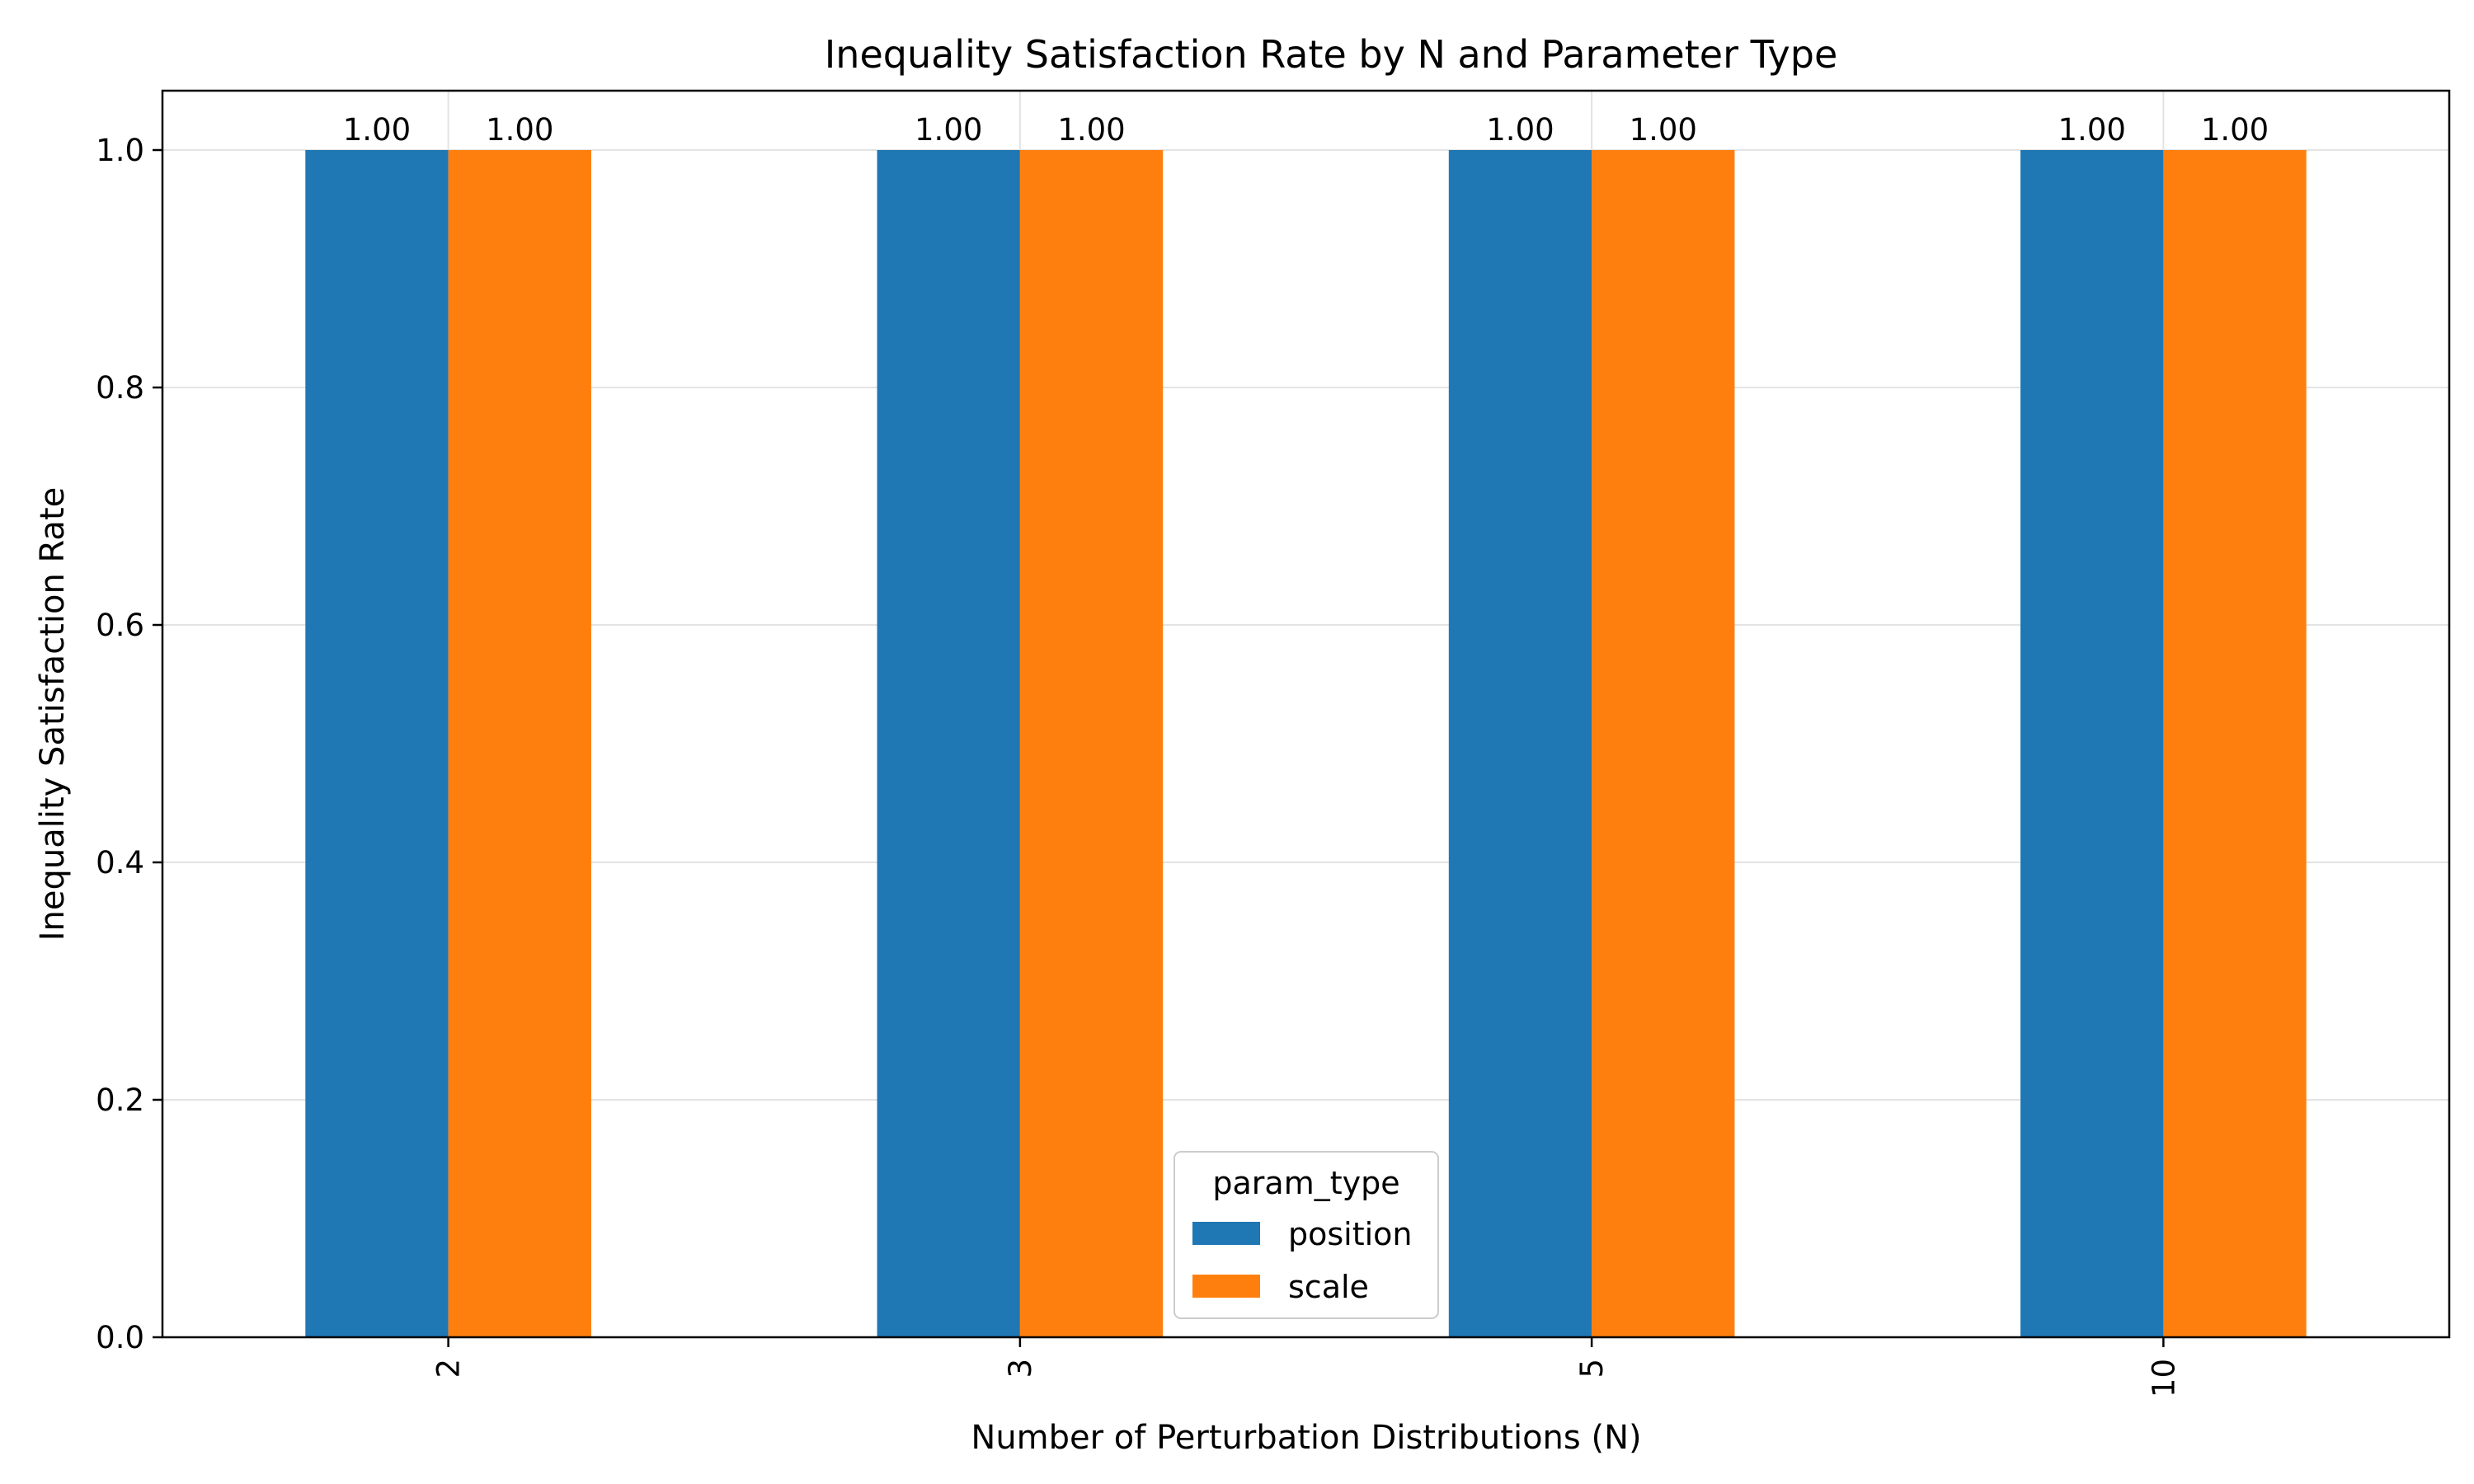  What do you see at coordinates (2092, 130) in the screenshot?
I see `bar-label-position-10: 1.00` at bounding box center [2092, 130].